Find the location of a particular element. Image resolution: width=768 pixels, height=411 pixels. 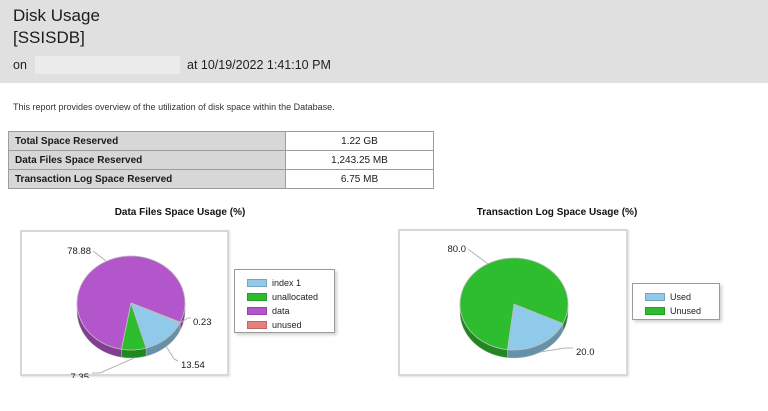

database-name: [SSISDB] is located at coordinates (49, 37).